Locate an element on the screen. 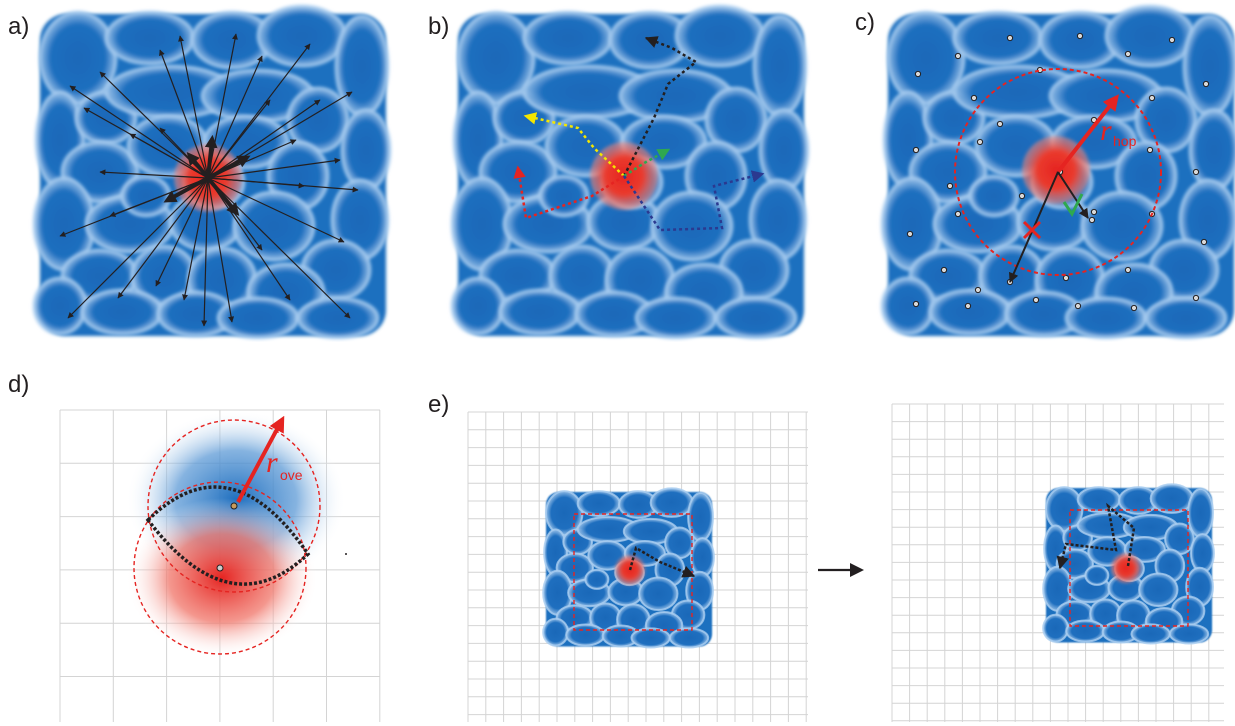 The height and width of the screenshot is (726, 1235). panel-d-radius-subscript: ove is located at coordinates (291, 475).